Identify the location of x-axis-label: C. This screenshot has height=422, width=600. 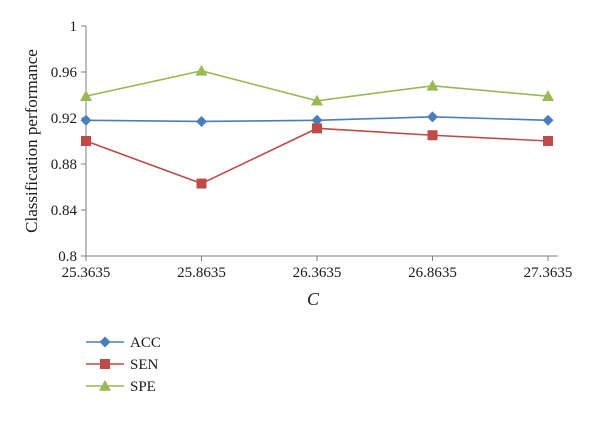
(313, 299).